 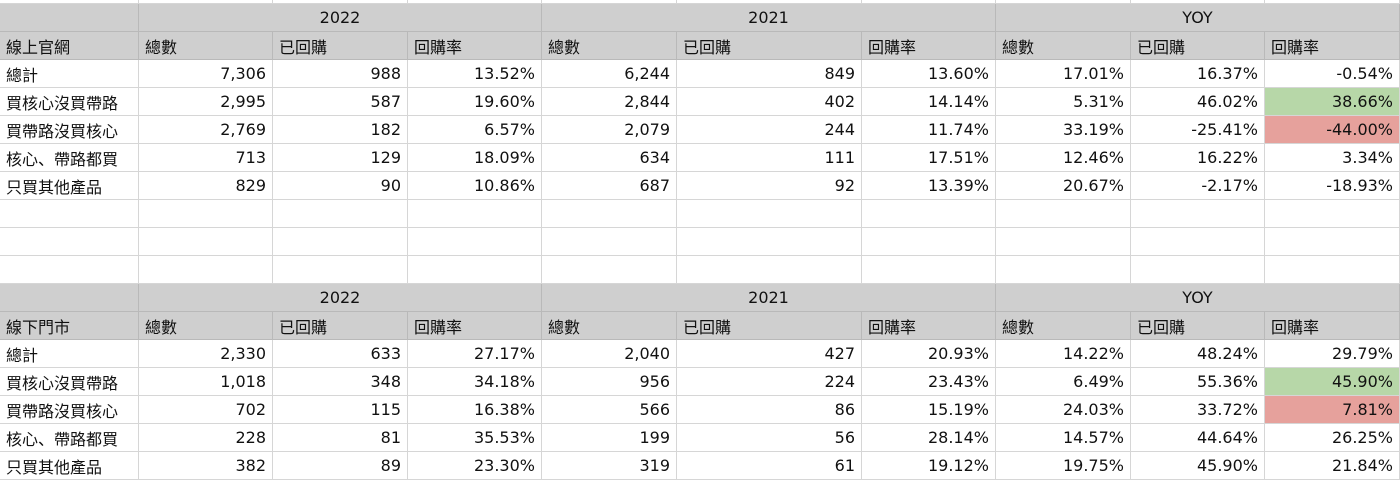 I want to click on data-cell: 45.90%, so click(x=1198, y=466).